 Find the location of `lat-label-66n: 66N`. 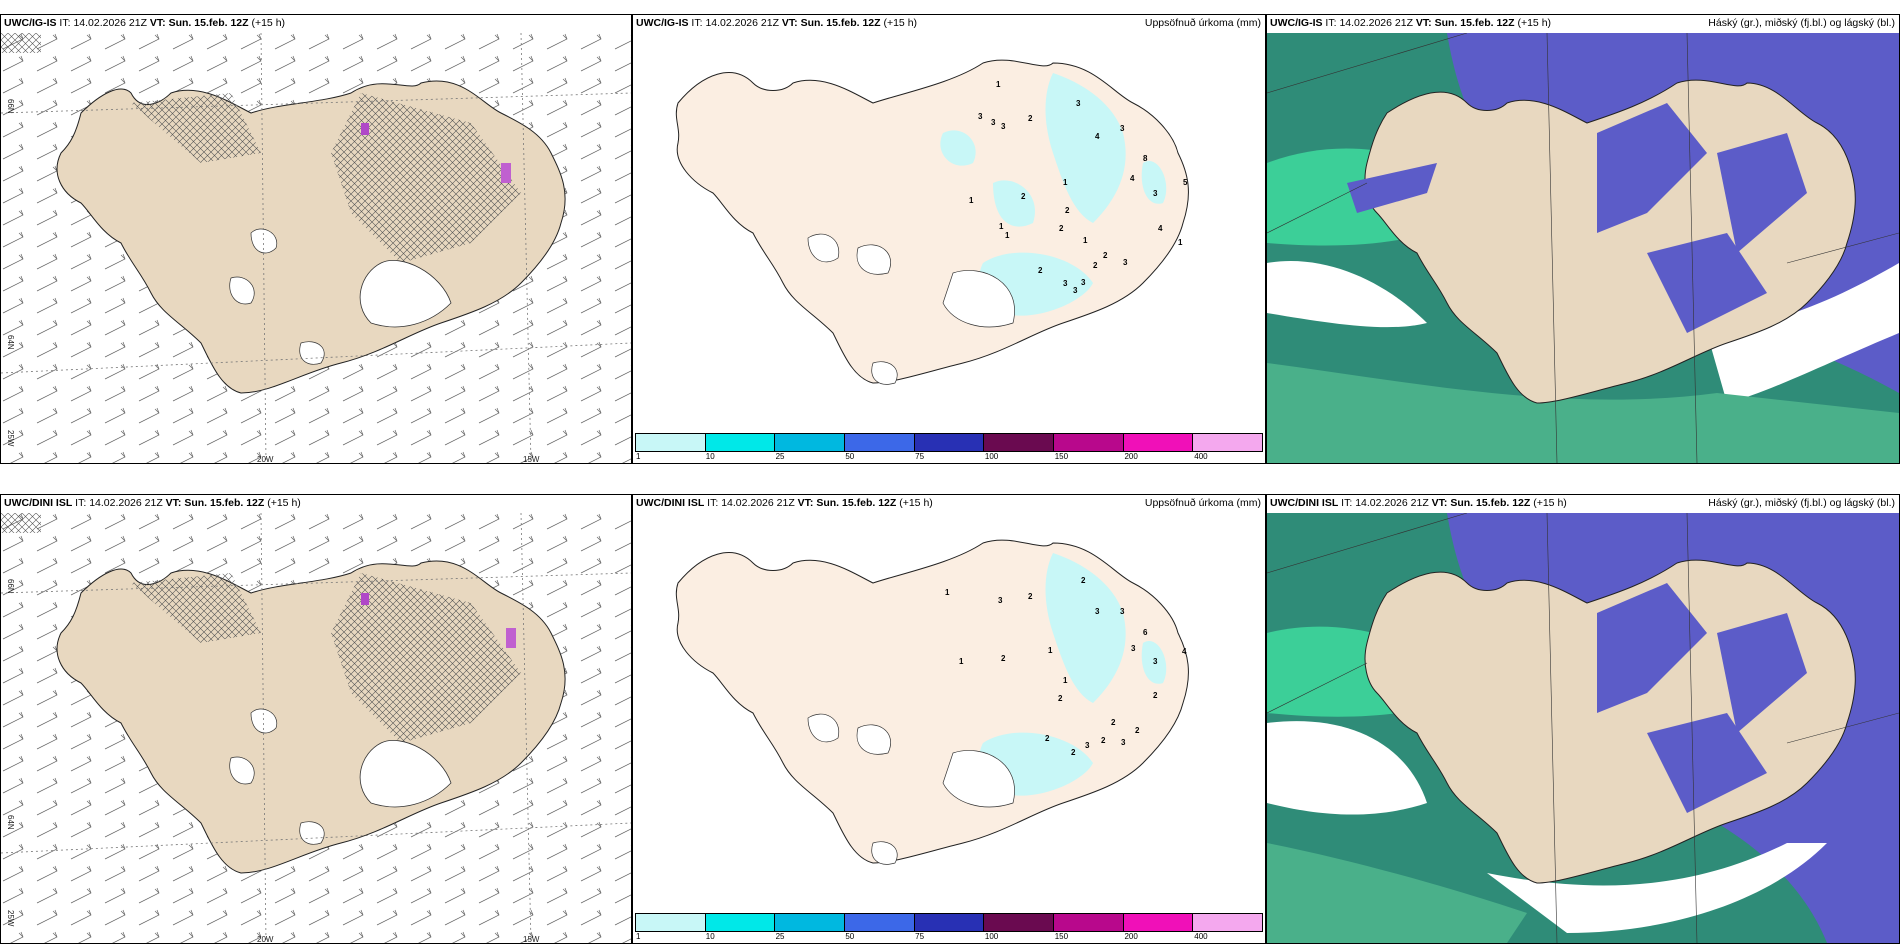

lat-label-66n: 66N is located at coordinates (10, 106).